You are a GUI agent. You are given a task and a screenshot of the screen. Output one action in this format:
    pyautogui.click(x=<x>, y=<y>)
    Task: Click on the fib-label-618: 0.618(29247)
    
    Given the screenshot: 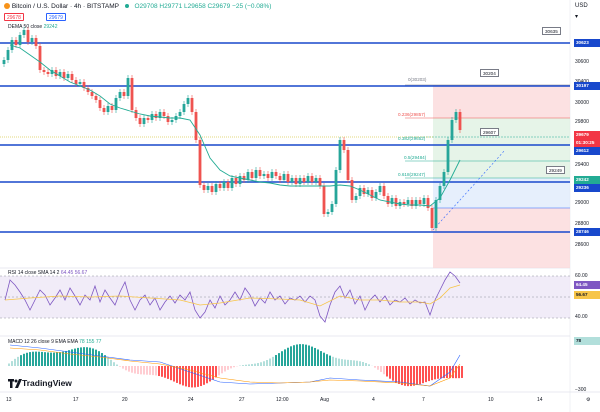 What is the action you would take?
    pyautogui.click(x=412, y=174)
    